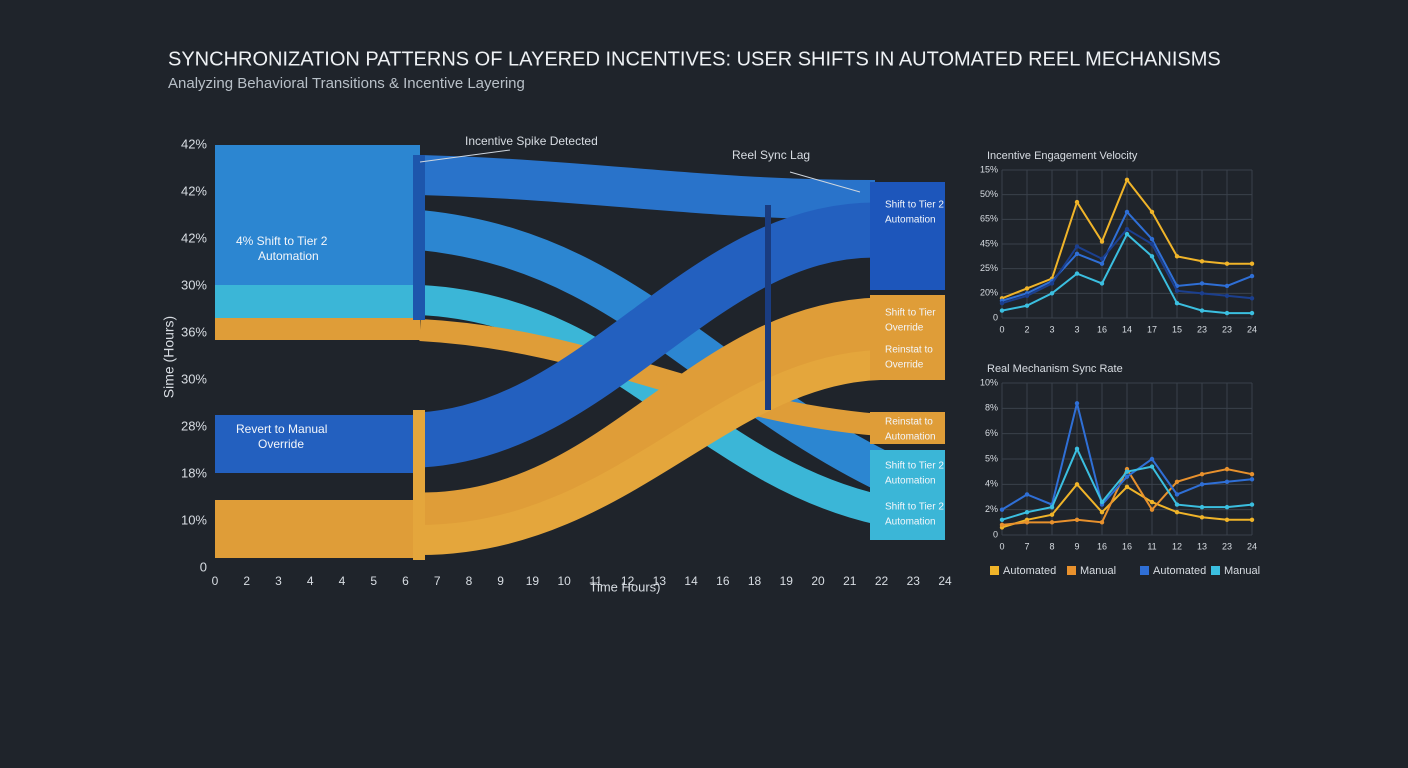  What do you see at coordinates (755, 581) in the screenshot?
I see `x-tick-label: 18` at bounding box center [755, 581].